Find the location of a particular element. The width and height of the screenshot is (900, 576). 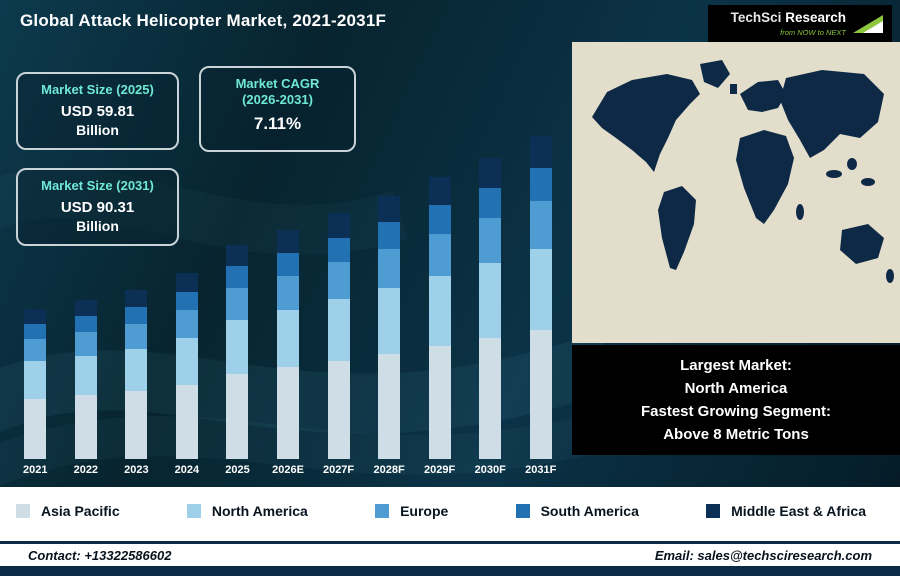

bar-column: 2023 is located at coordinates (136, 297).